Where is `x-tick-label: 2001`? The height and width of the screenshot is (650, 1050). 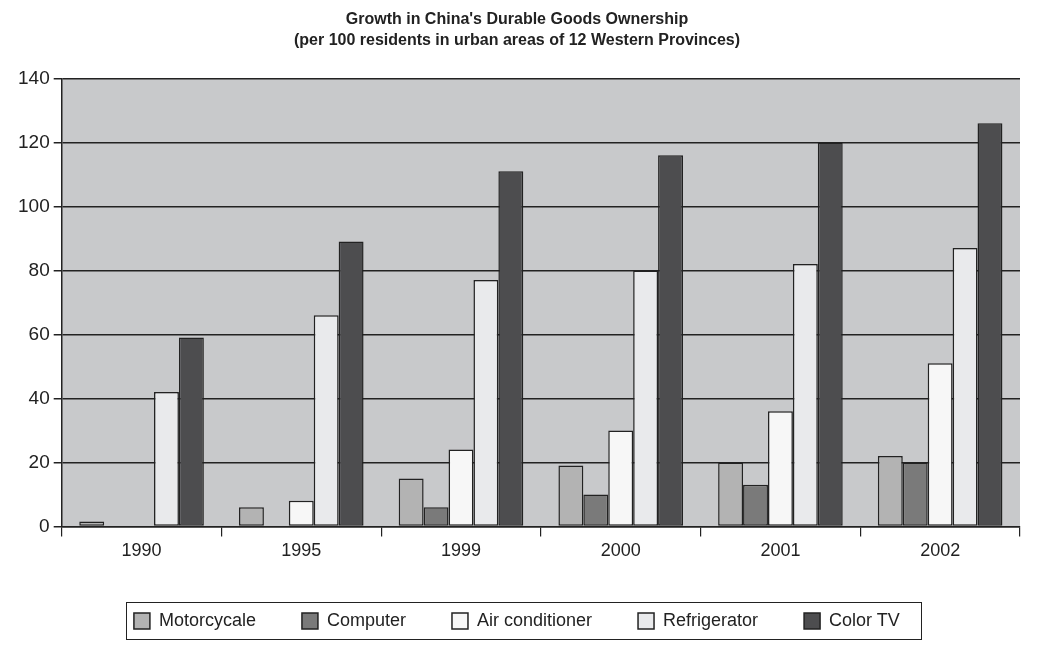 x-tick-label: 2001 is located at coordinates (780, 550).